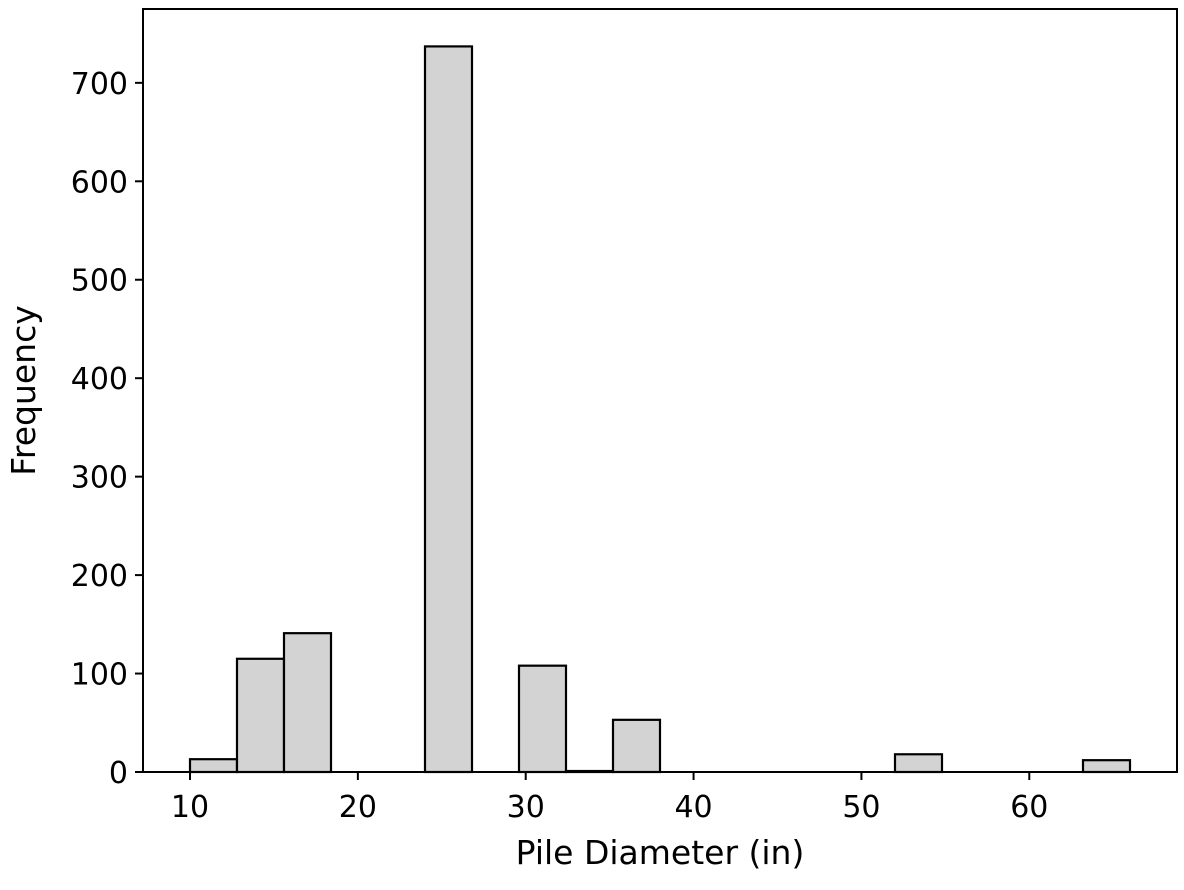 The width and height of the screenshot is (1184, 890). What do you see at coordinates (358, 807) in the screenshot?
I see `x-tick-label: 20` at bounding box center [358, 807].